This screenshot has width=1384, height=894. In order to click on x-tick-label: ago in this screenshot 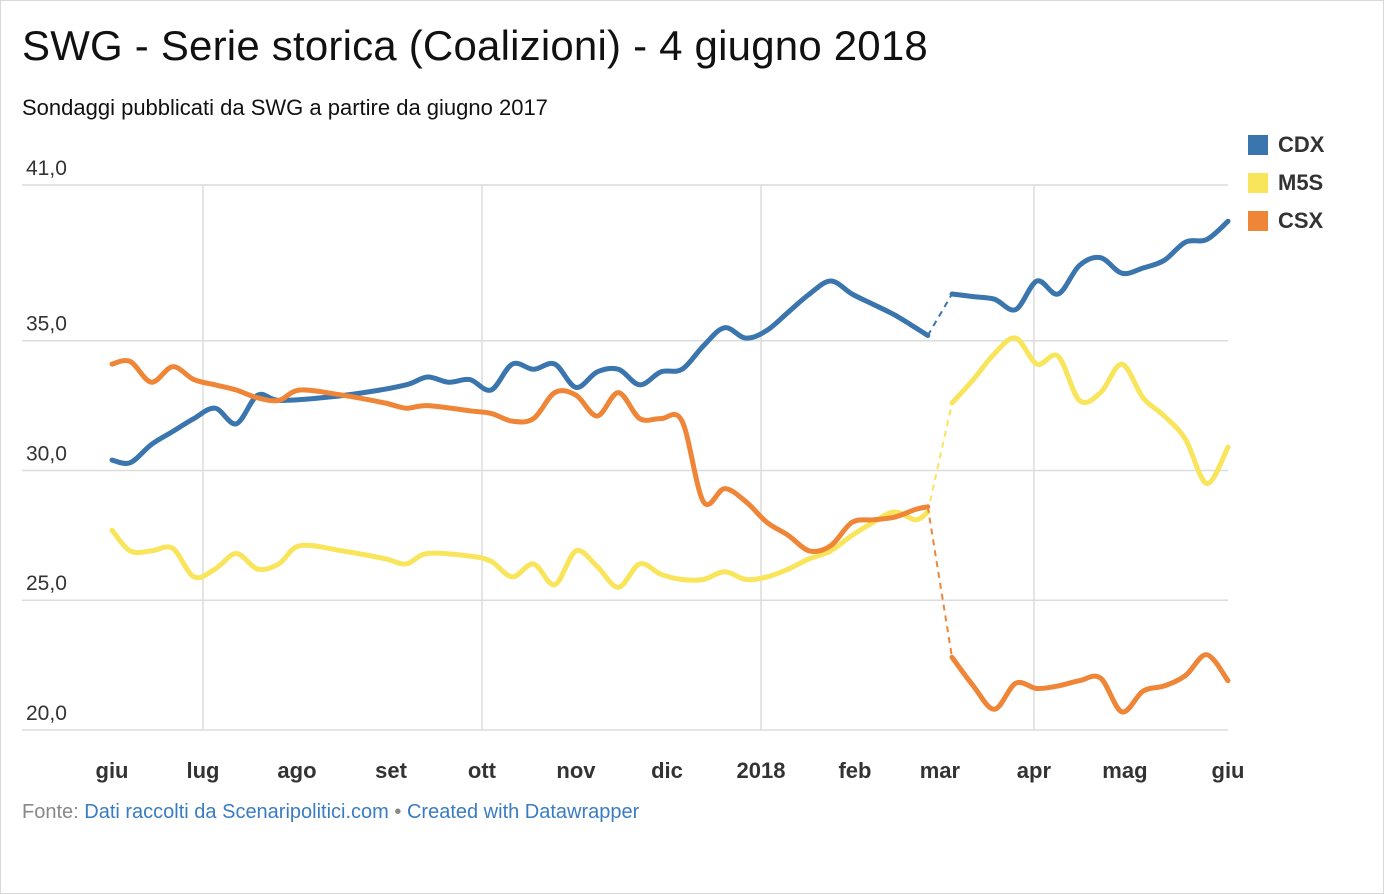, I will do `click(296, 770)`.